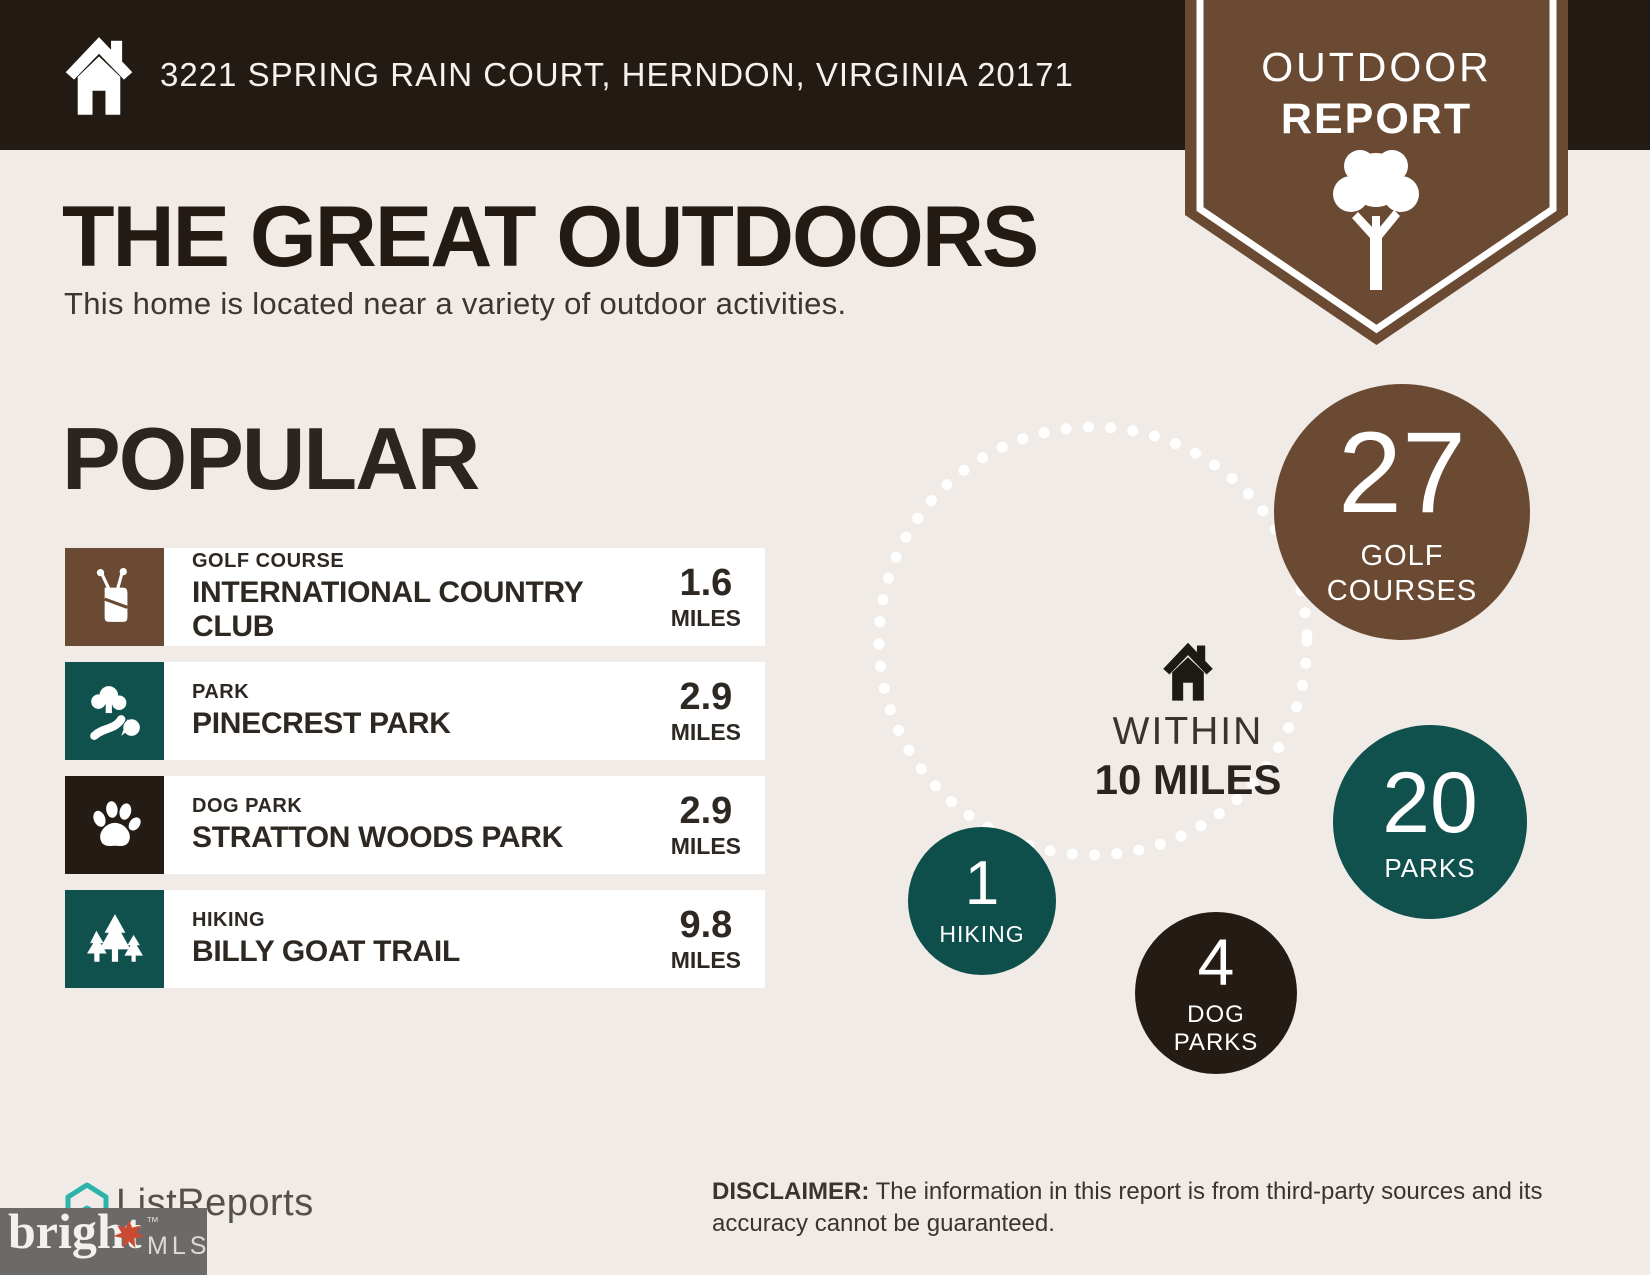 The height and width of the screenshot is (1275, 1650). I want to click on badge-title-line2: REPORT, so click(1376, 119).